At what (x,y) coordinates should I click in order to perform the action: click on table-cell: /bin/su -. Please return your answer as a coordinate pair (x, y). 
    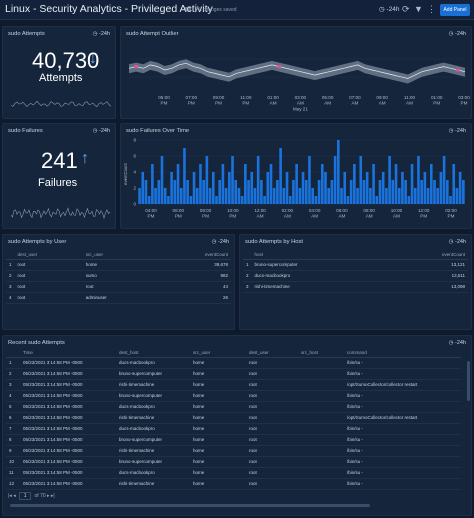
    Looking at the image, I should click on (402, 462).